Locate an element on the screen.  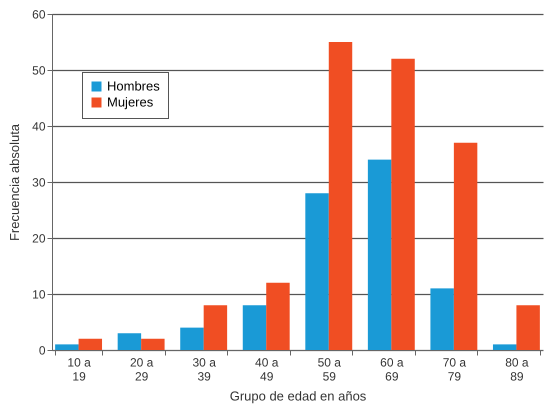
y-tick-label: 40 is located at coordinates (39, 127).